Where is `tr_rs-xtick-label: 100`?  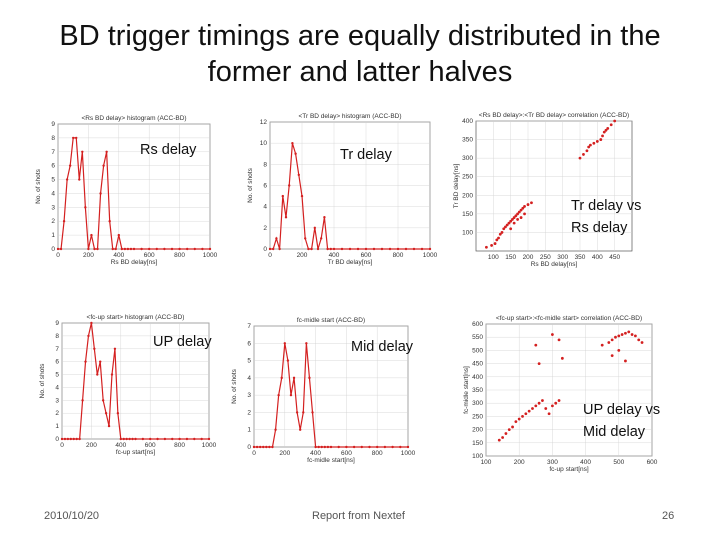
tr_rs-xtick-label: 100 is located at coordinates (493, 257).